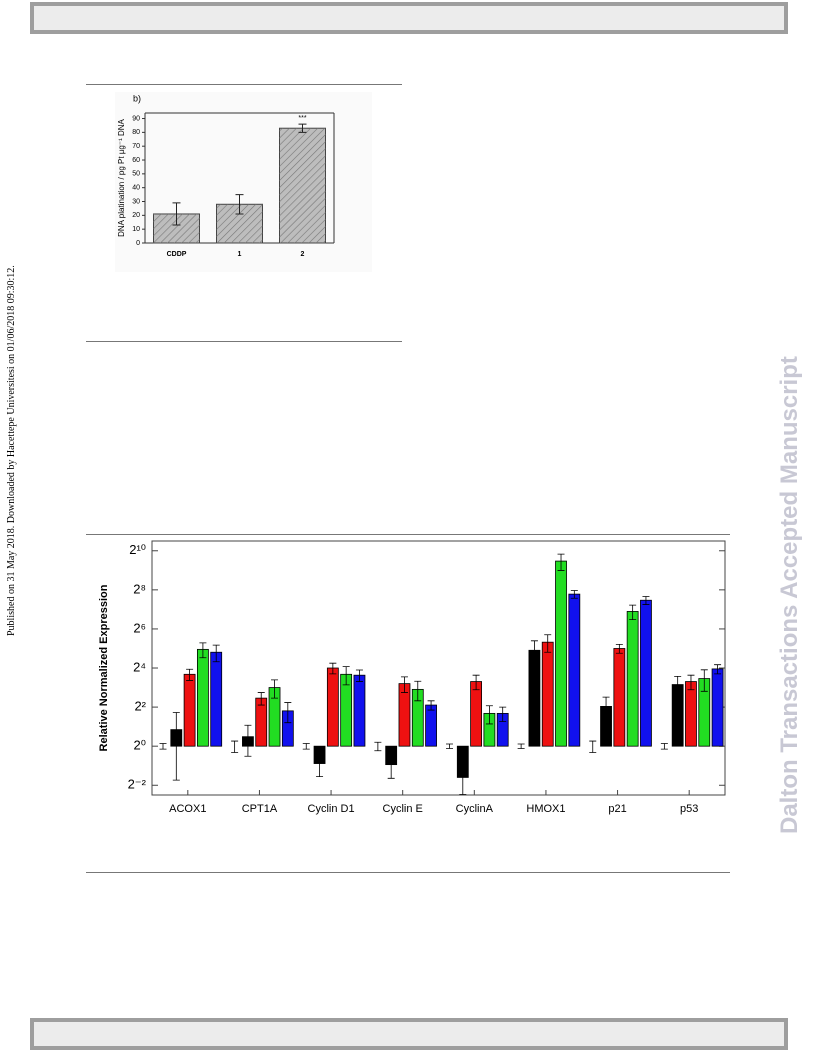 Image resolution: width=816 pixels, height=1056 pixels. I want to click on annotation: ***, so click(302, 118).